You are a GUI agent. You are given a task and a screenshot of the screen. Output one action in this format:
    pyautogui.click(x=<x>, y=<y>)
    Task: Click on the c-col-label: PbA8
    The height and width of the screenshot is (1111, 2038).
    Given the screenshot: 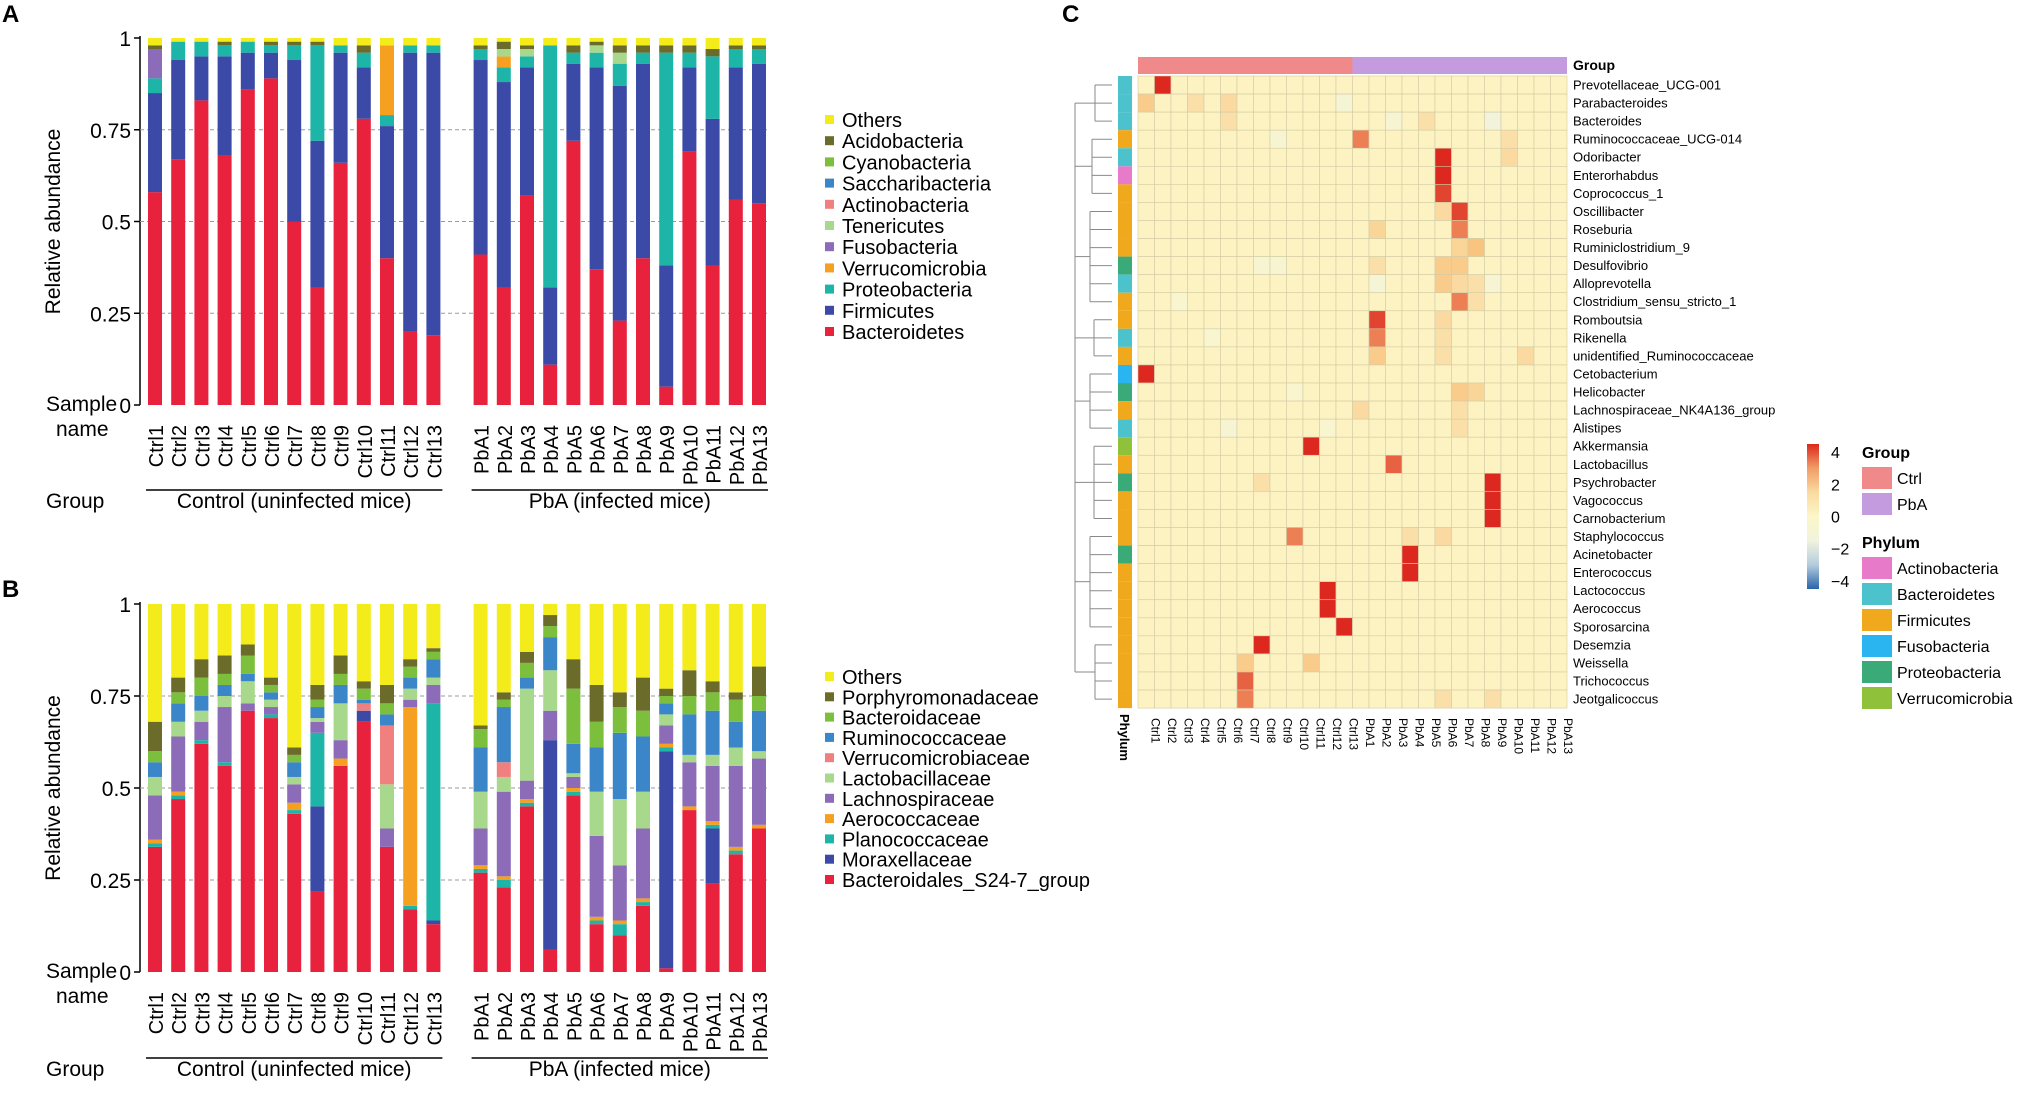 What is the action you would take?
    pyautogui.click(x=1485, y=733)
    